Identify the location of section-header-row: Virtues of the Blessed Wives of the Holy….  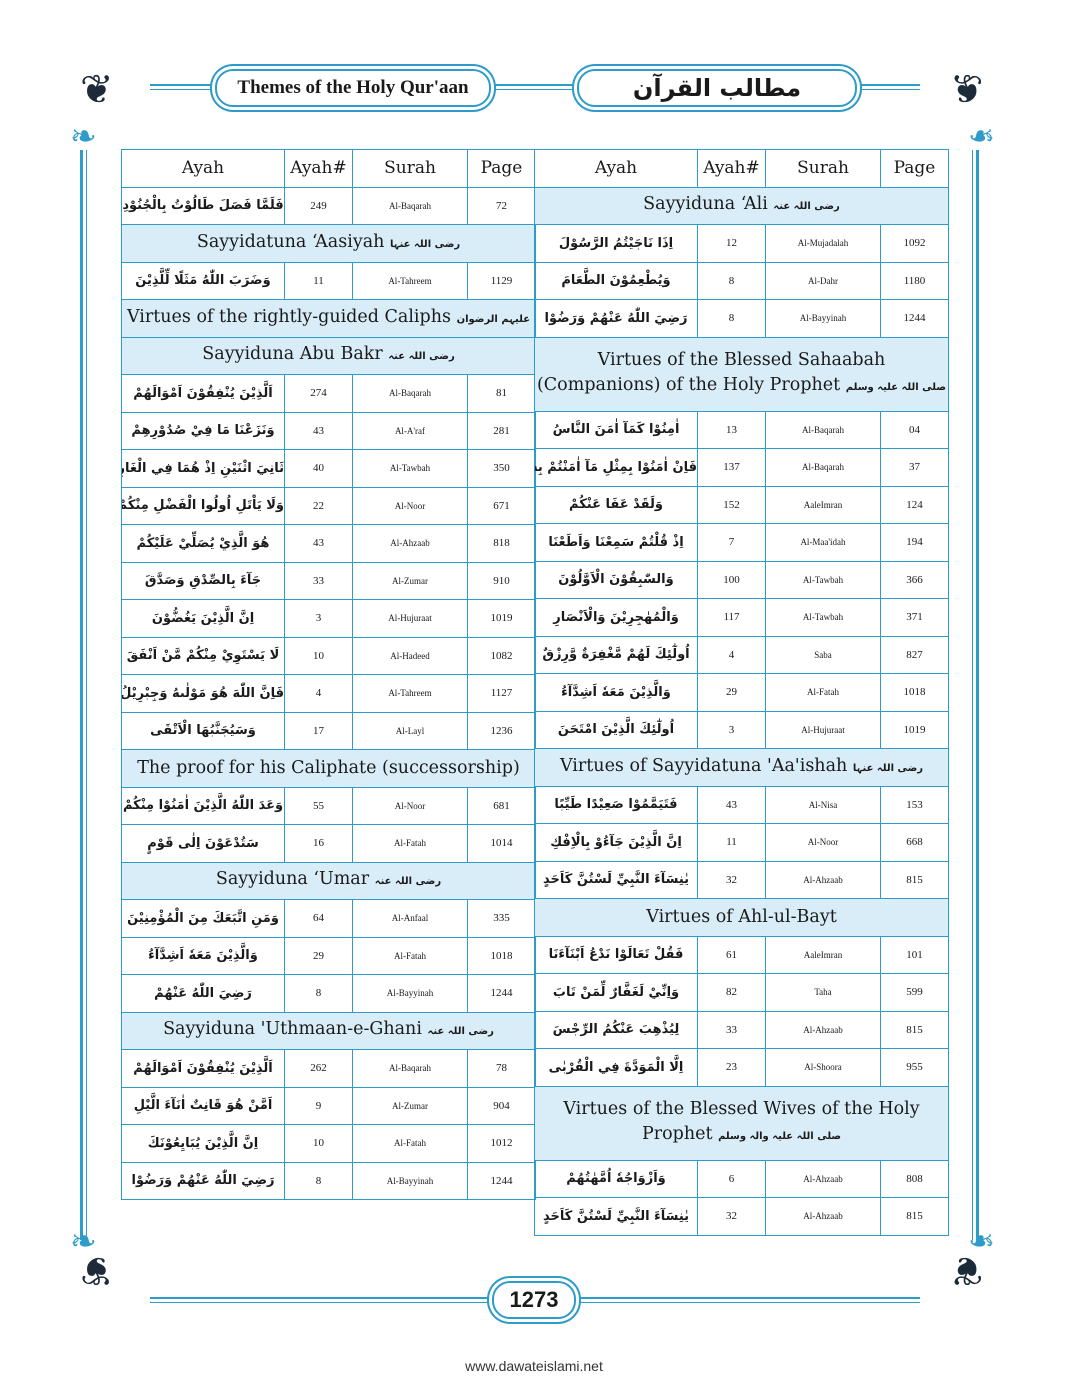
(741, 1123).